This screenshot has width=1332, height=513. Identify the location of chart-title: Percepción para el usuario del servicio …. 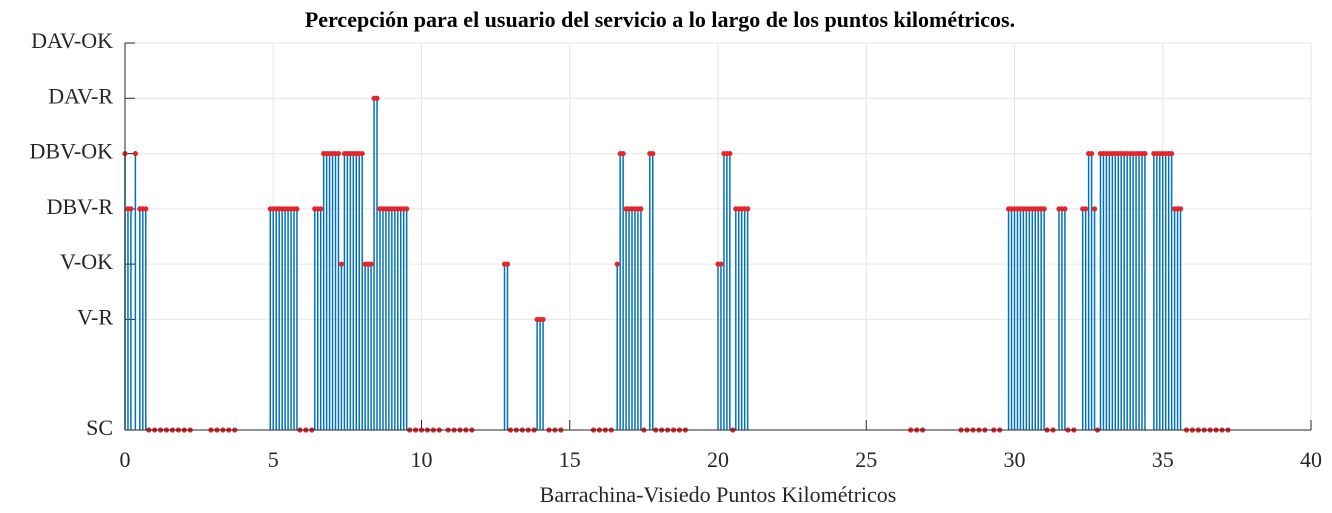
(660, 19).